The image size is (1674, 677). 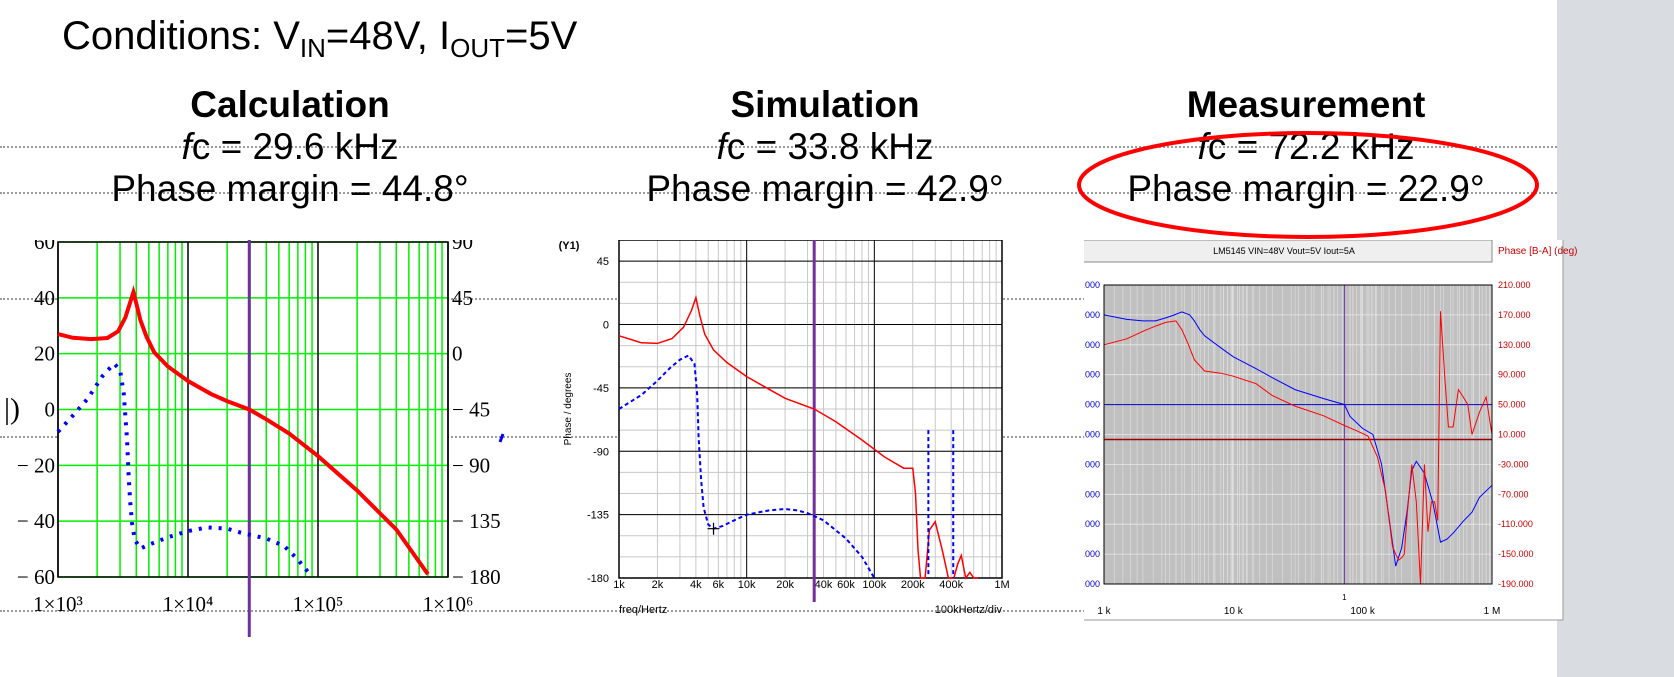 What do you see at coordinates (598, 579) in the screenshot?
I see `sim-y1-tick-label: -180` at bounding box center [598, 579].